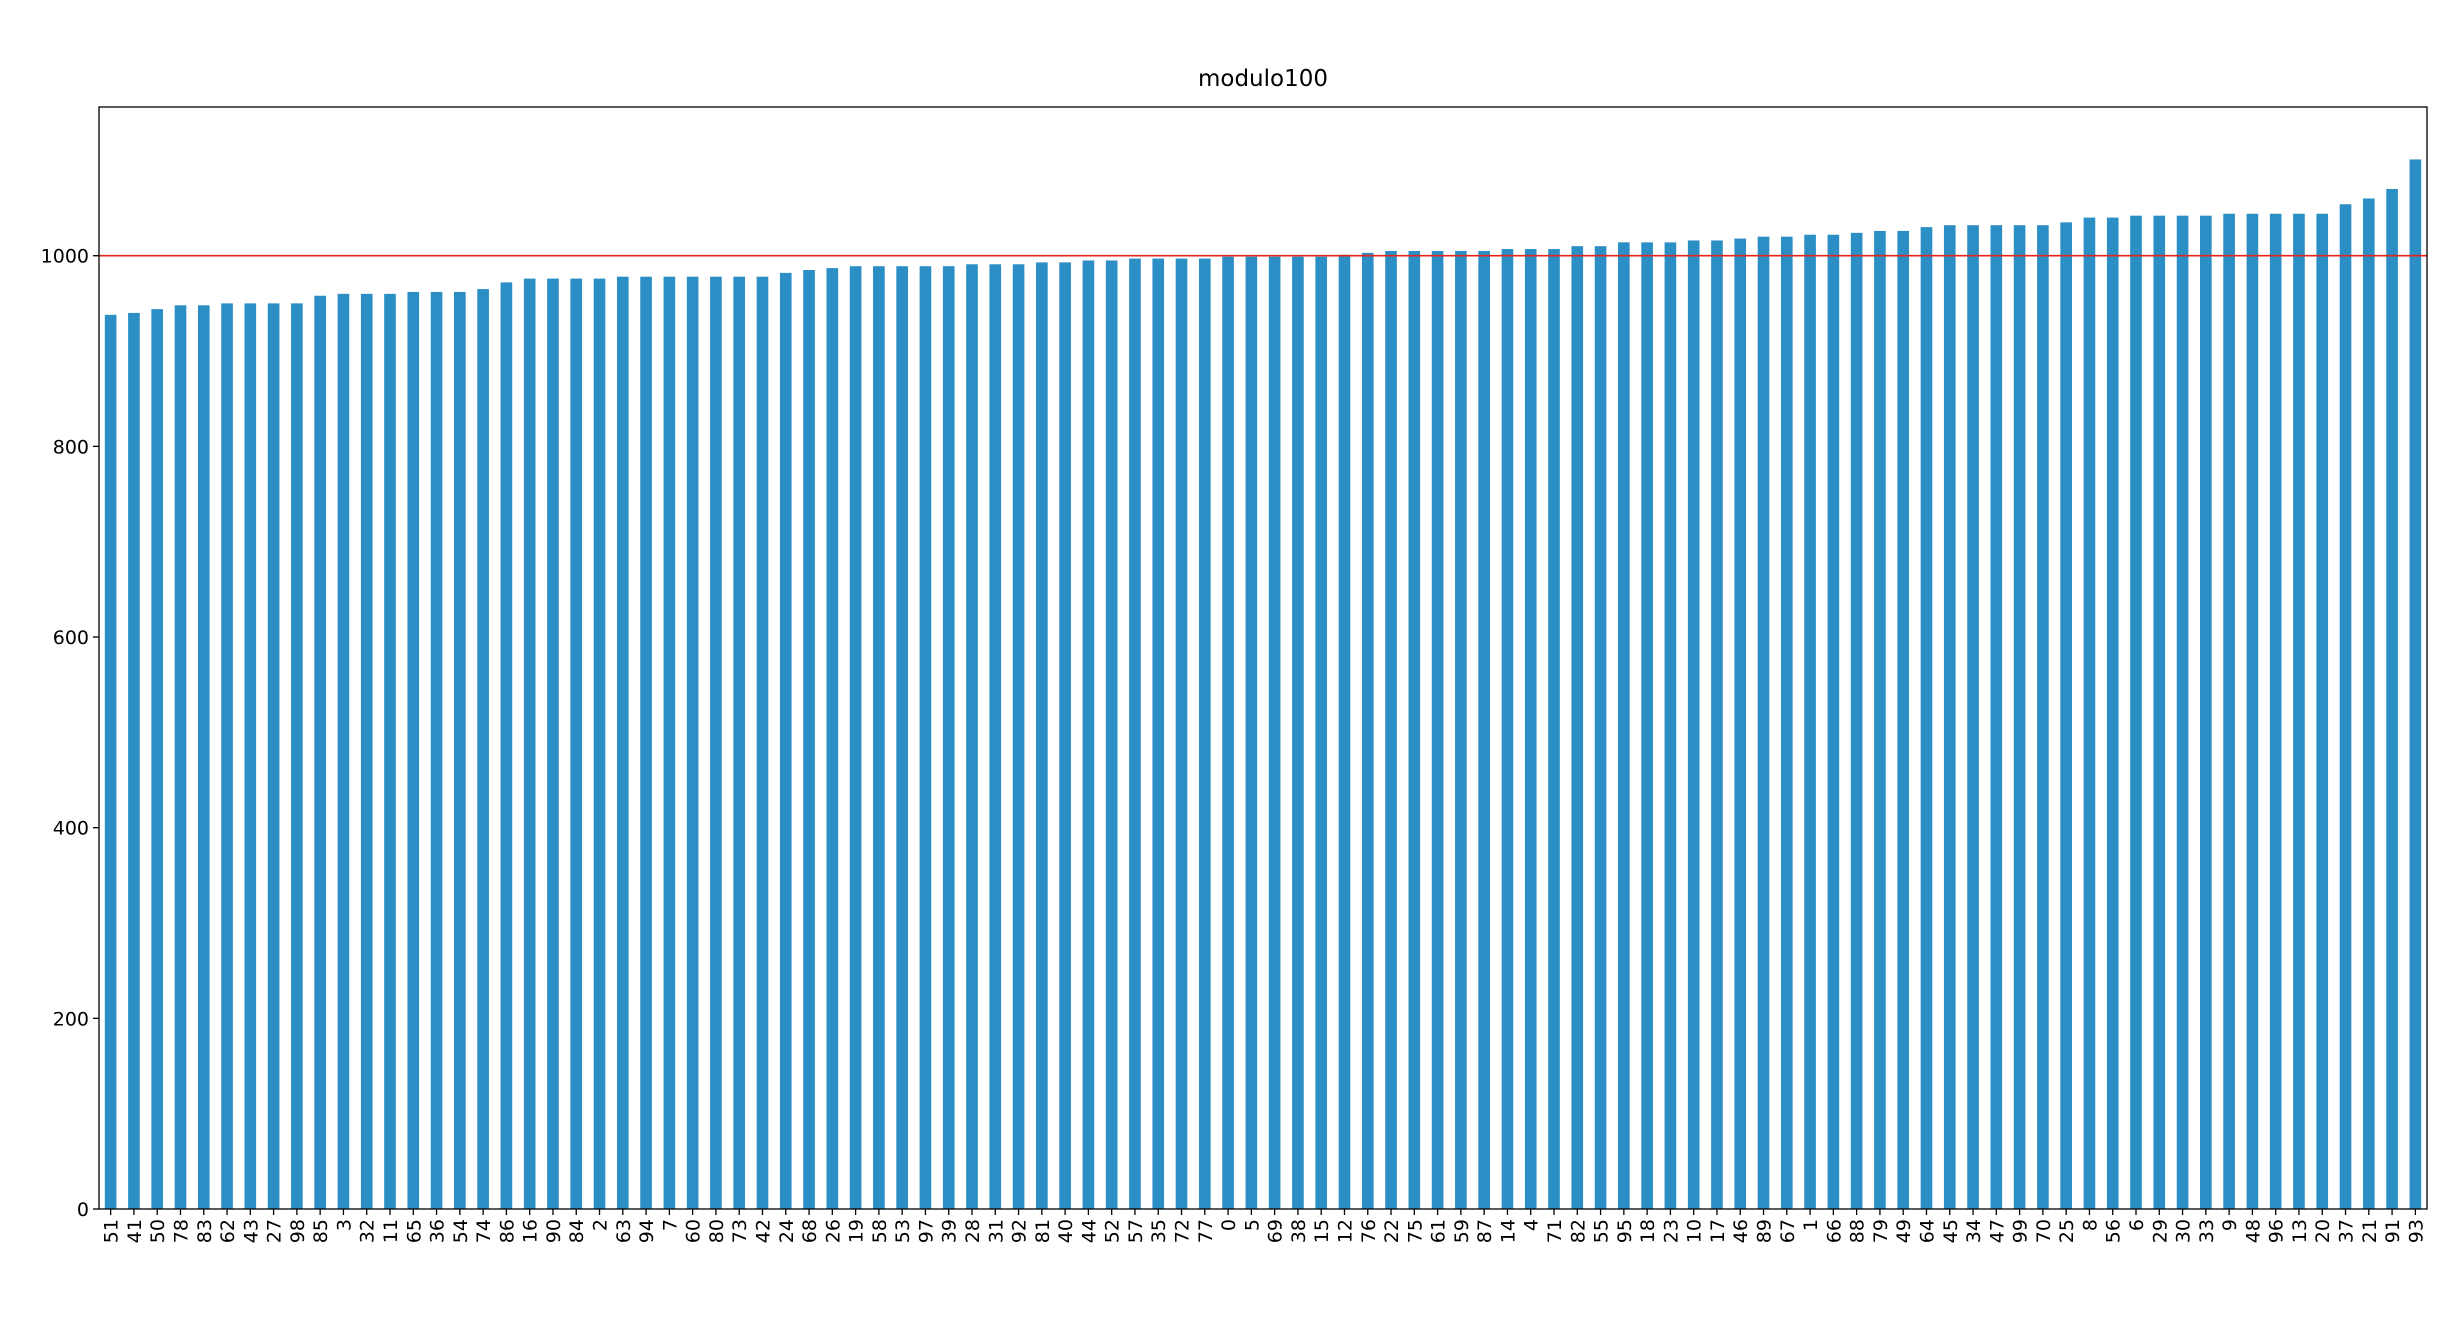 The width and height of the screenshot is (2446, 1320). What do you see at coordinates (2416, 1231) in the screenshot?
I see `x-tick-label: 93` at bounding box center [2416, 1231].